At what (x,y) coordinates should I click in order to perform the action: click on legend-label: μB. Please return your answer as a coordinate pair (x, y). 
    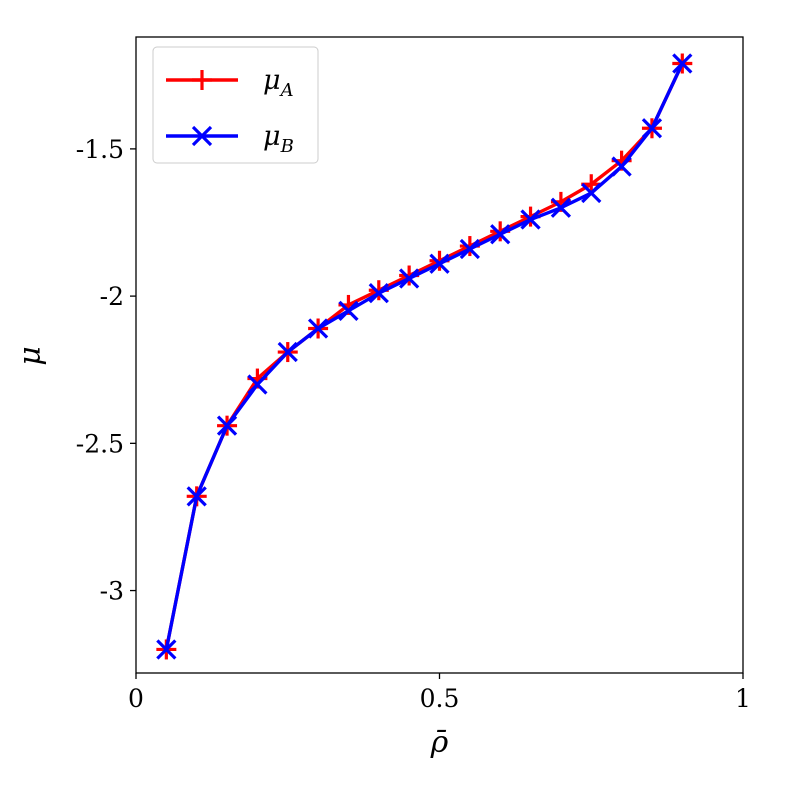
    Looking at the image, I should click on (278, 139).